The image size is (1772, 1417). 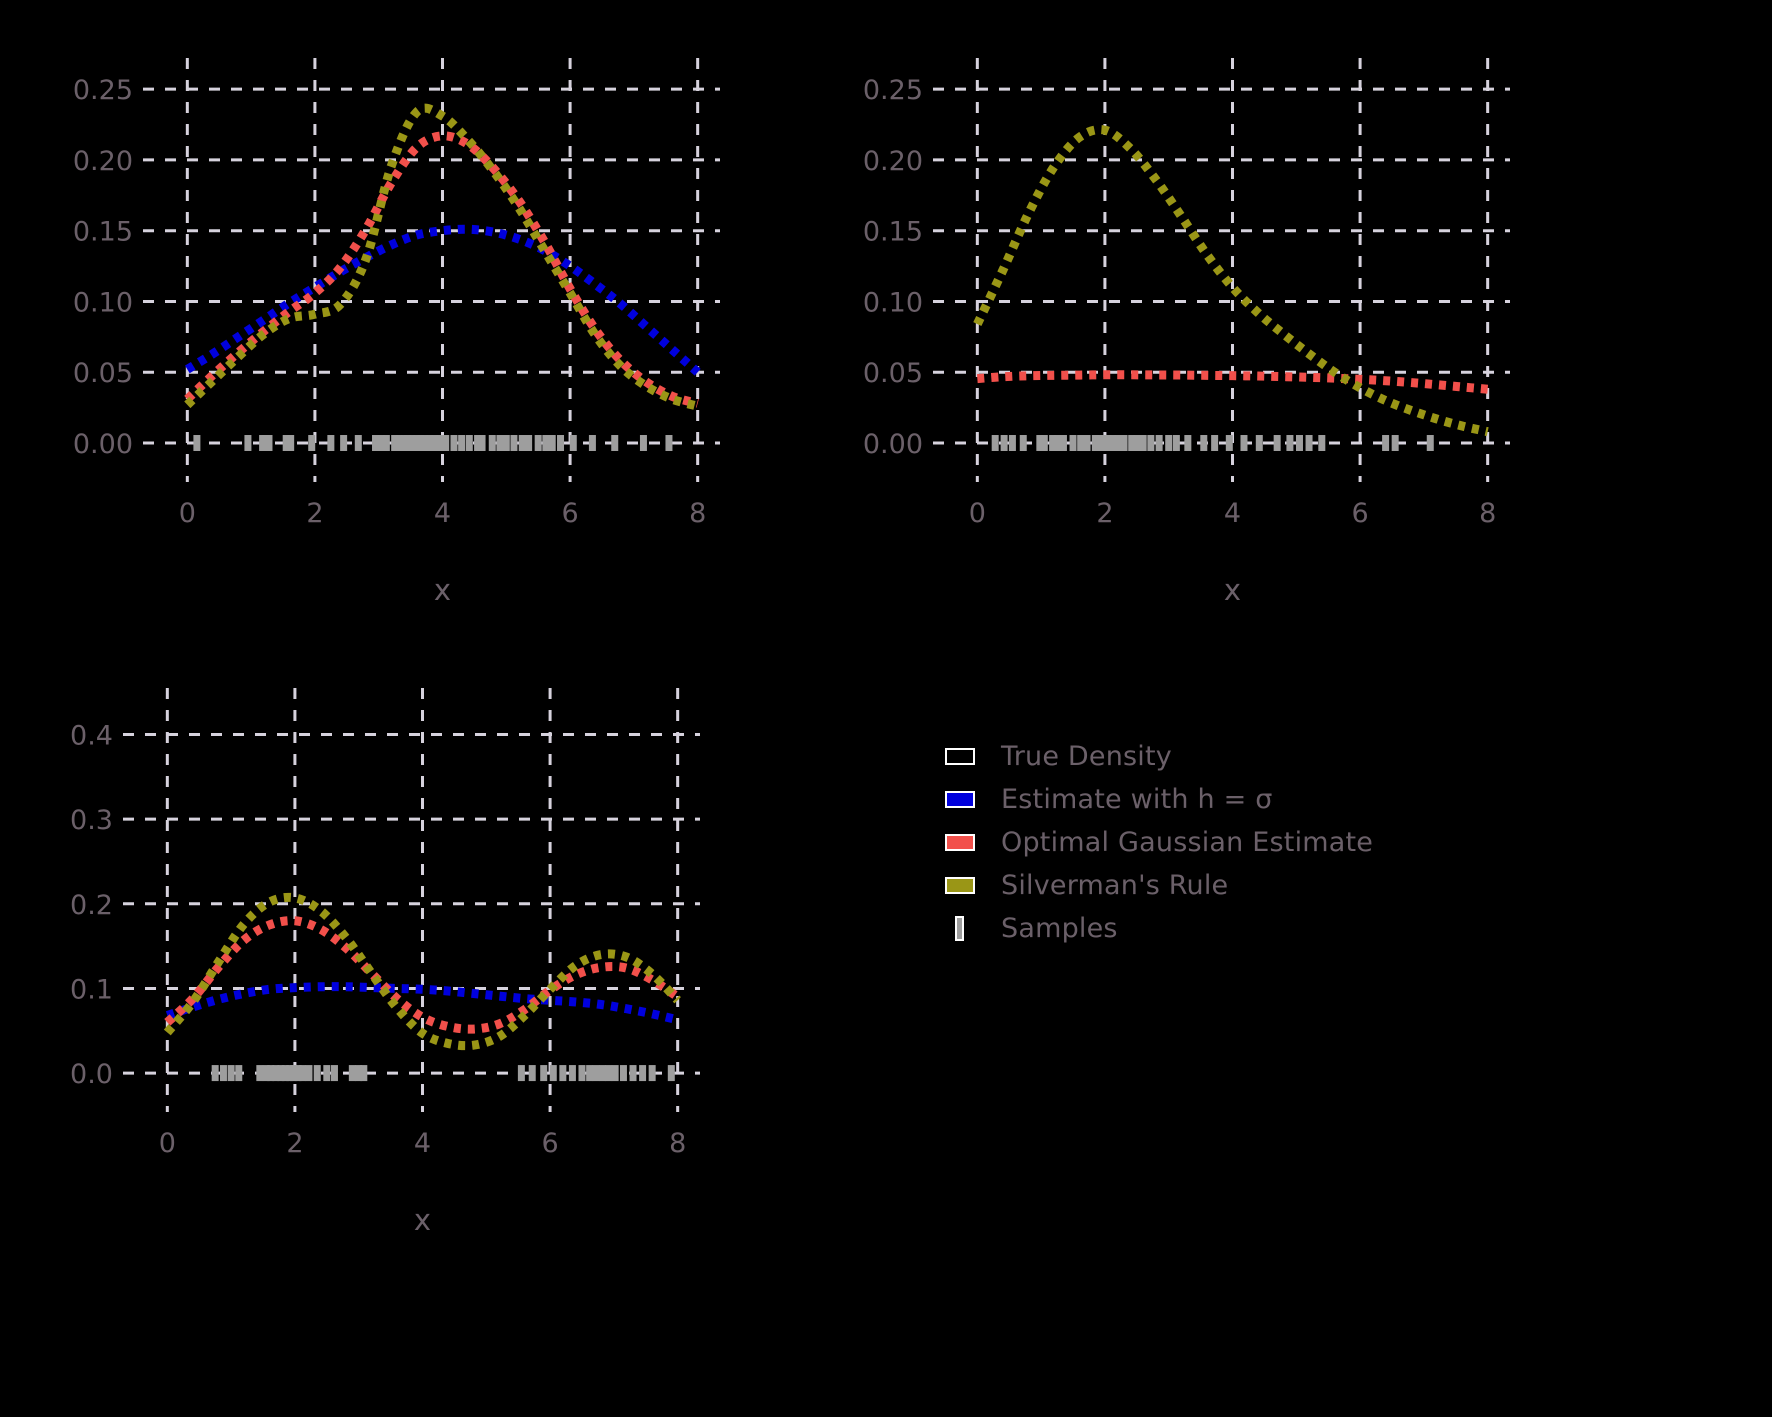 I want to click on legend-label-samples: Samples, so click(x=1059, y=928).